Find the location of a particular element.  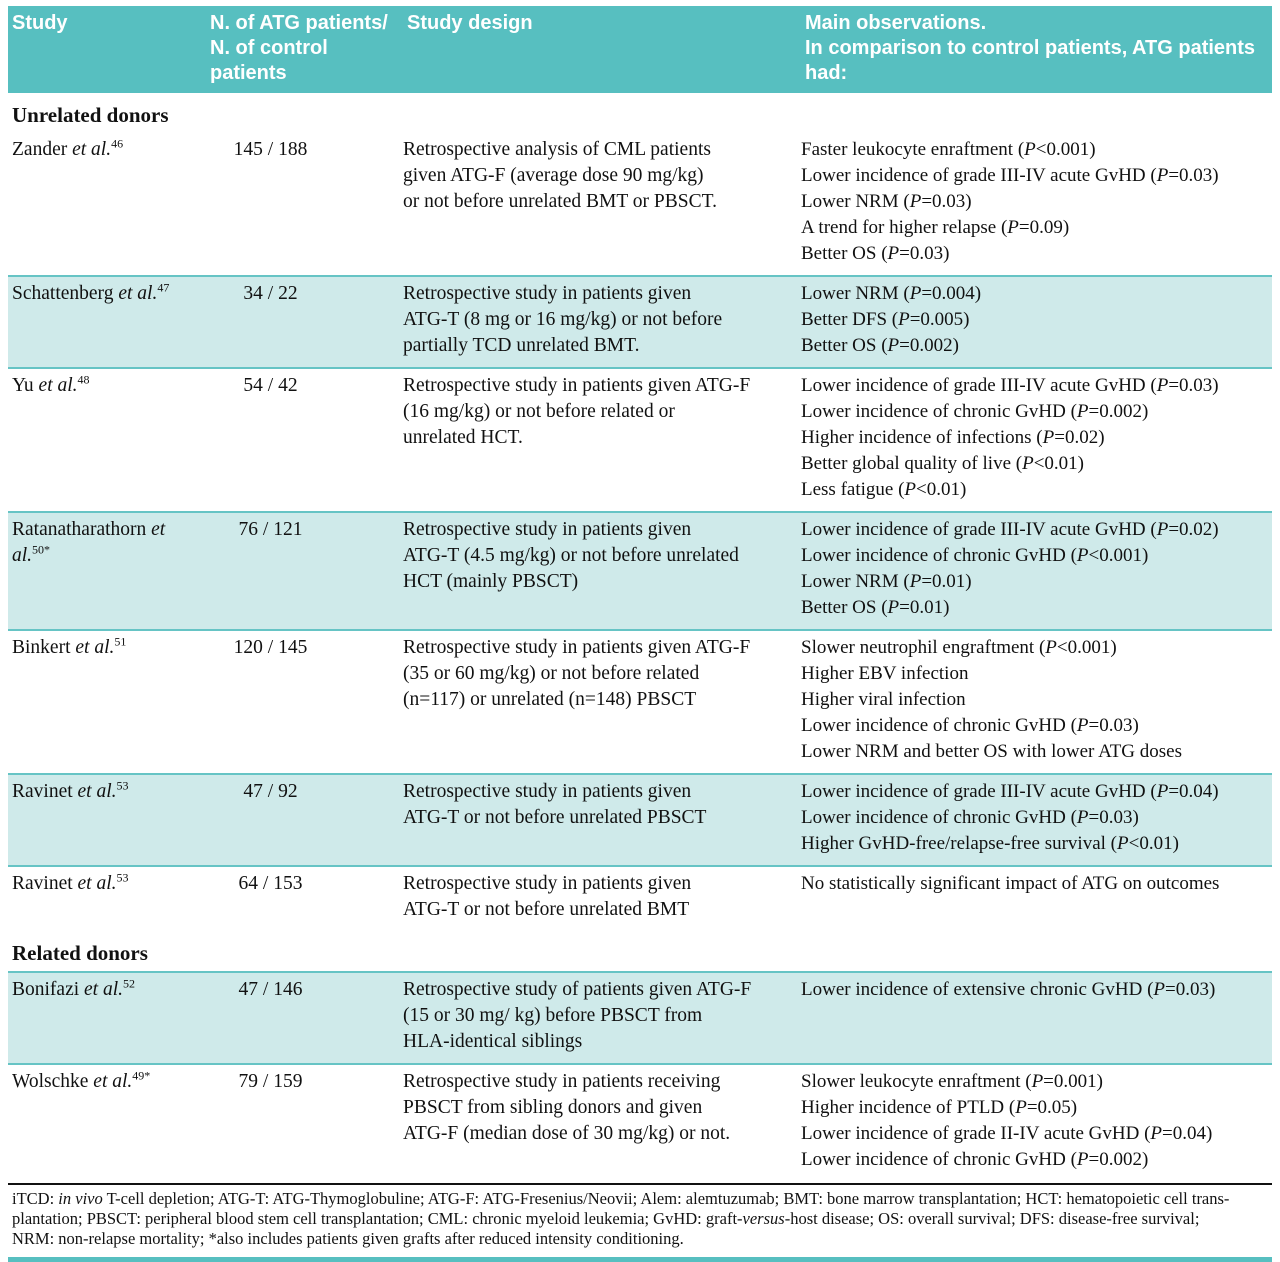

observation-line: Faster leukocyte enraftment (P<0.001) is located at coordinates (948, 149).